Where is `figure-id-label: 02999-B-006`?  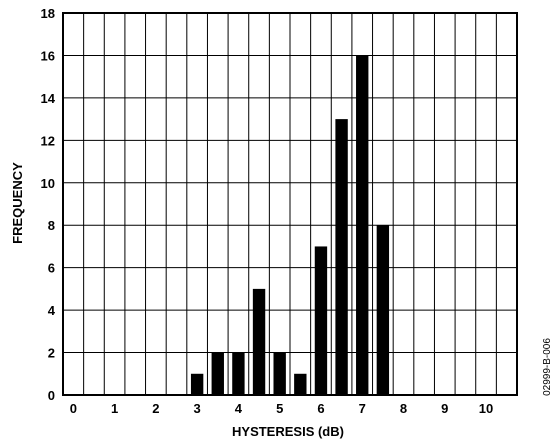
figure-id-label: 02999-B-006 is located at coordinates (547, 367).